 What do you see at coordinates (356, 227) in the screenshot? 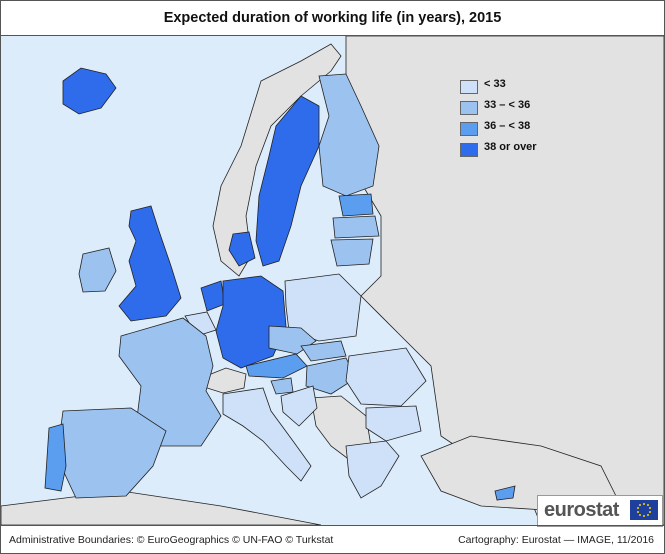
I see `latvia` at bounding box center [356, 227].